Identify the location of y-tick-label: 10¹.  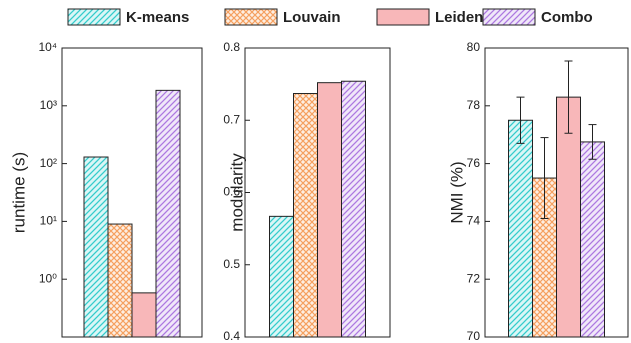
(48, 221).